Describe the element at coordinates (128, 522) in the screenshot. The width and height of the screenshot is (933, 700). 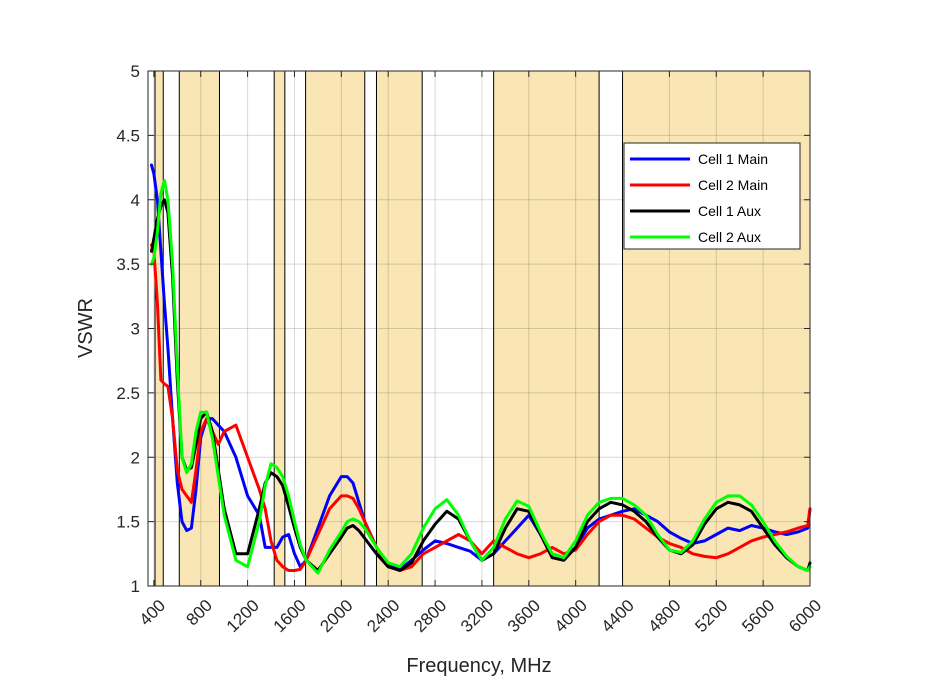
I see `y-tick-label-1: 1.5` at that location.